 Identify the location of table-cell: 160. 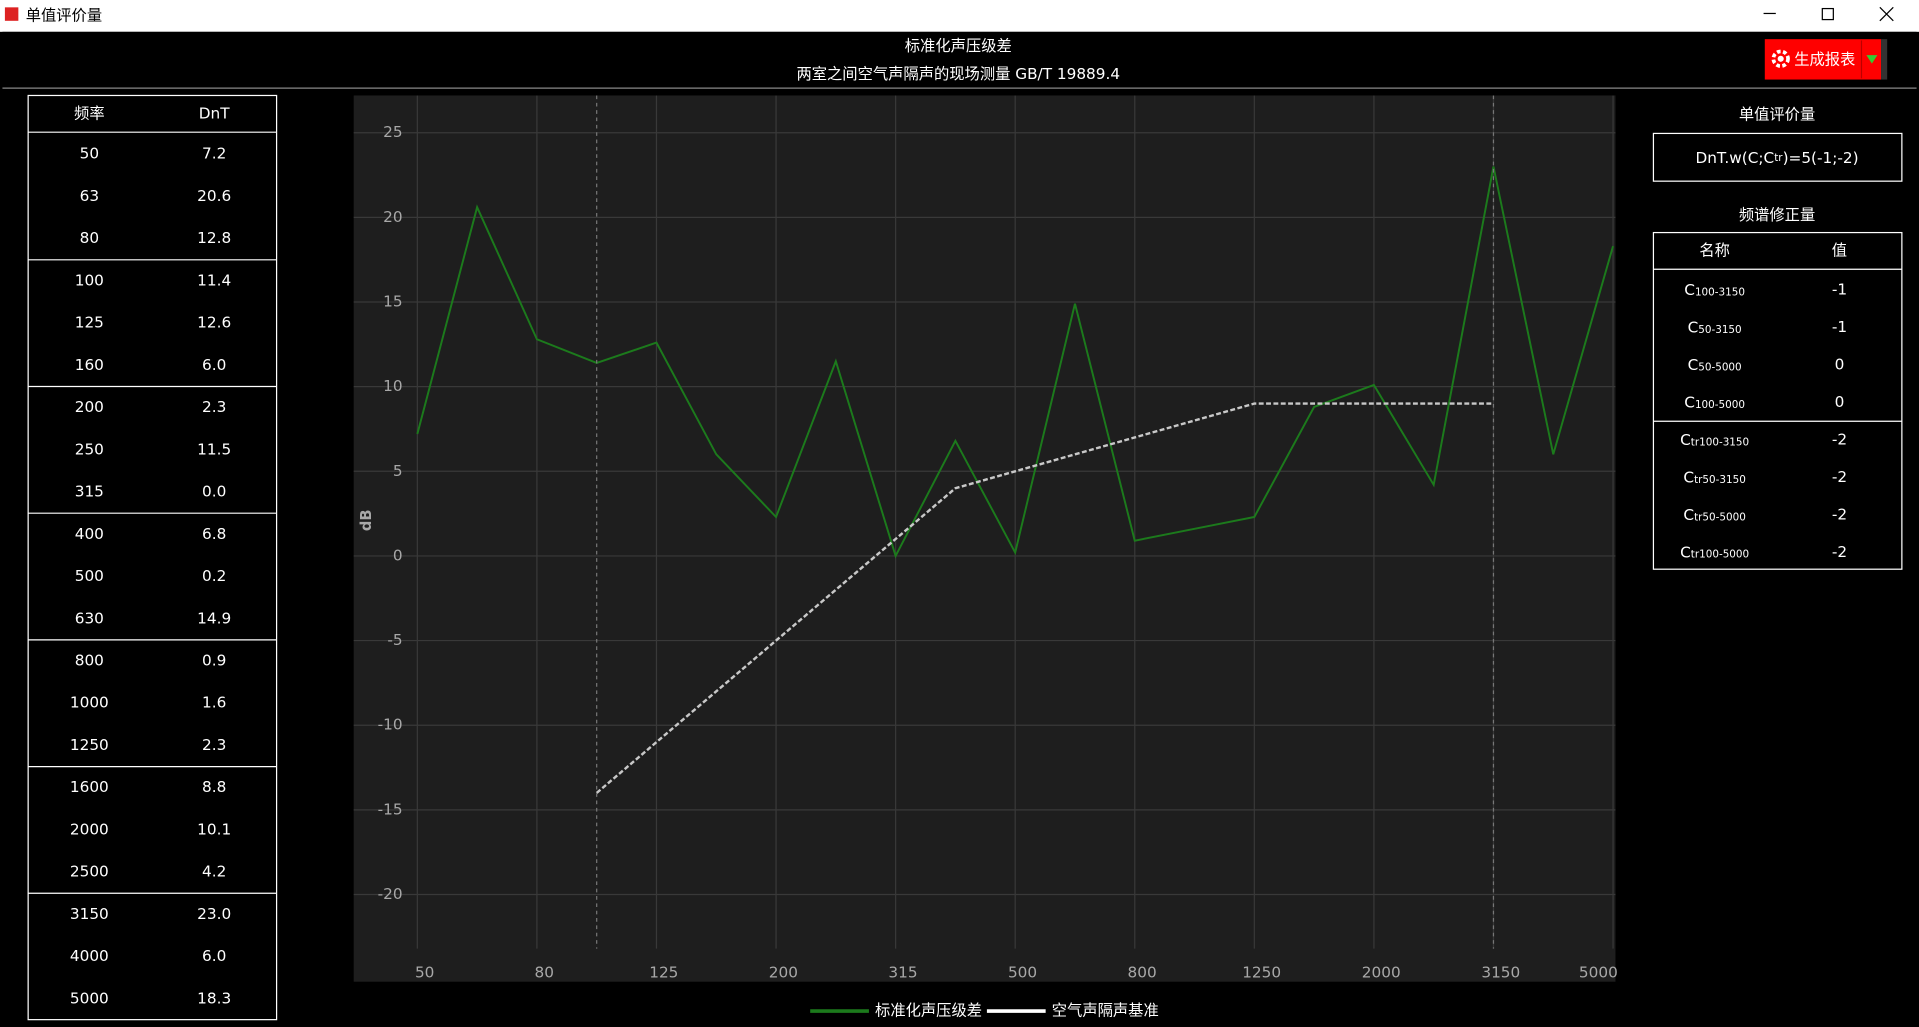
(89, 365).